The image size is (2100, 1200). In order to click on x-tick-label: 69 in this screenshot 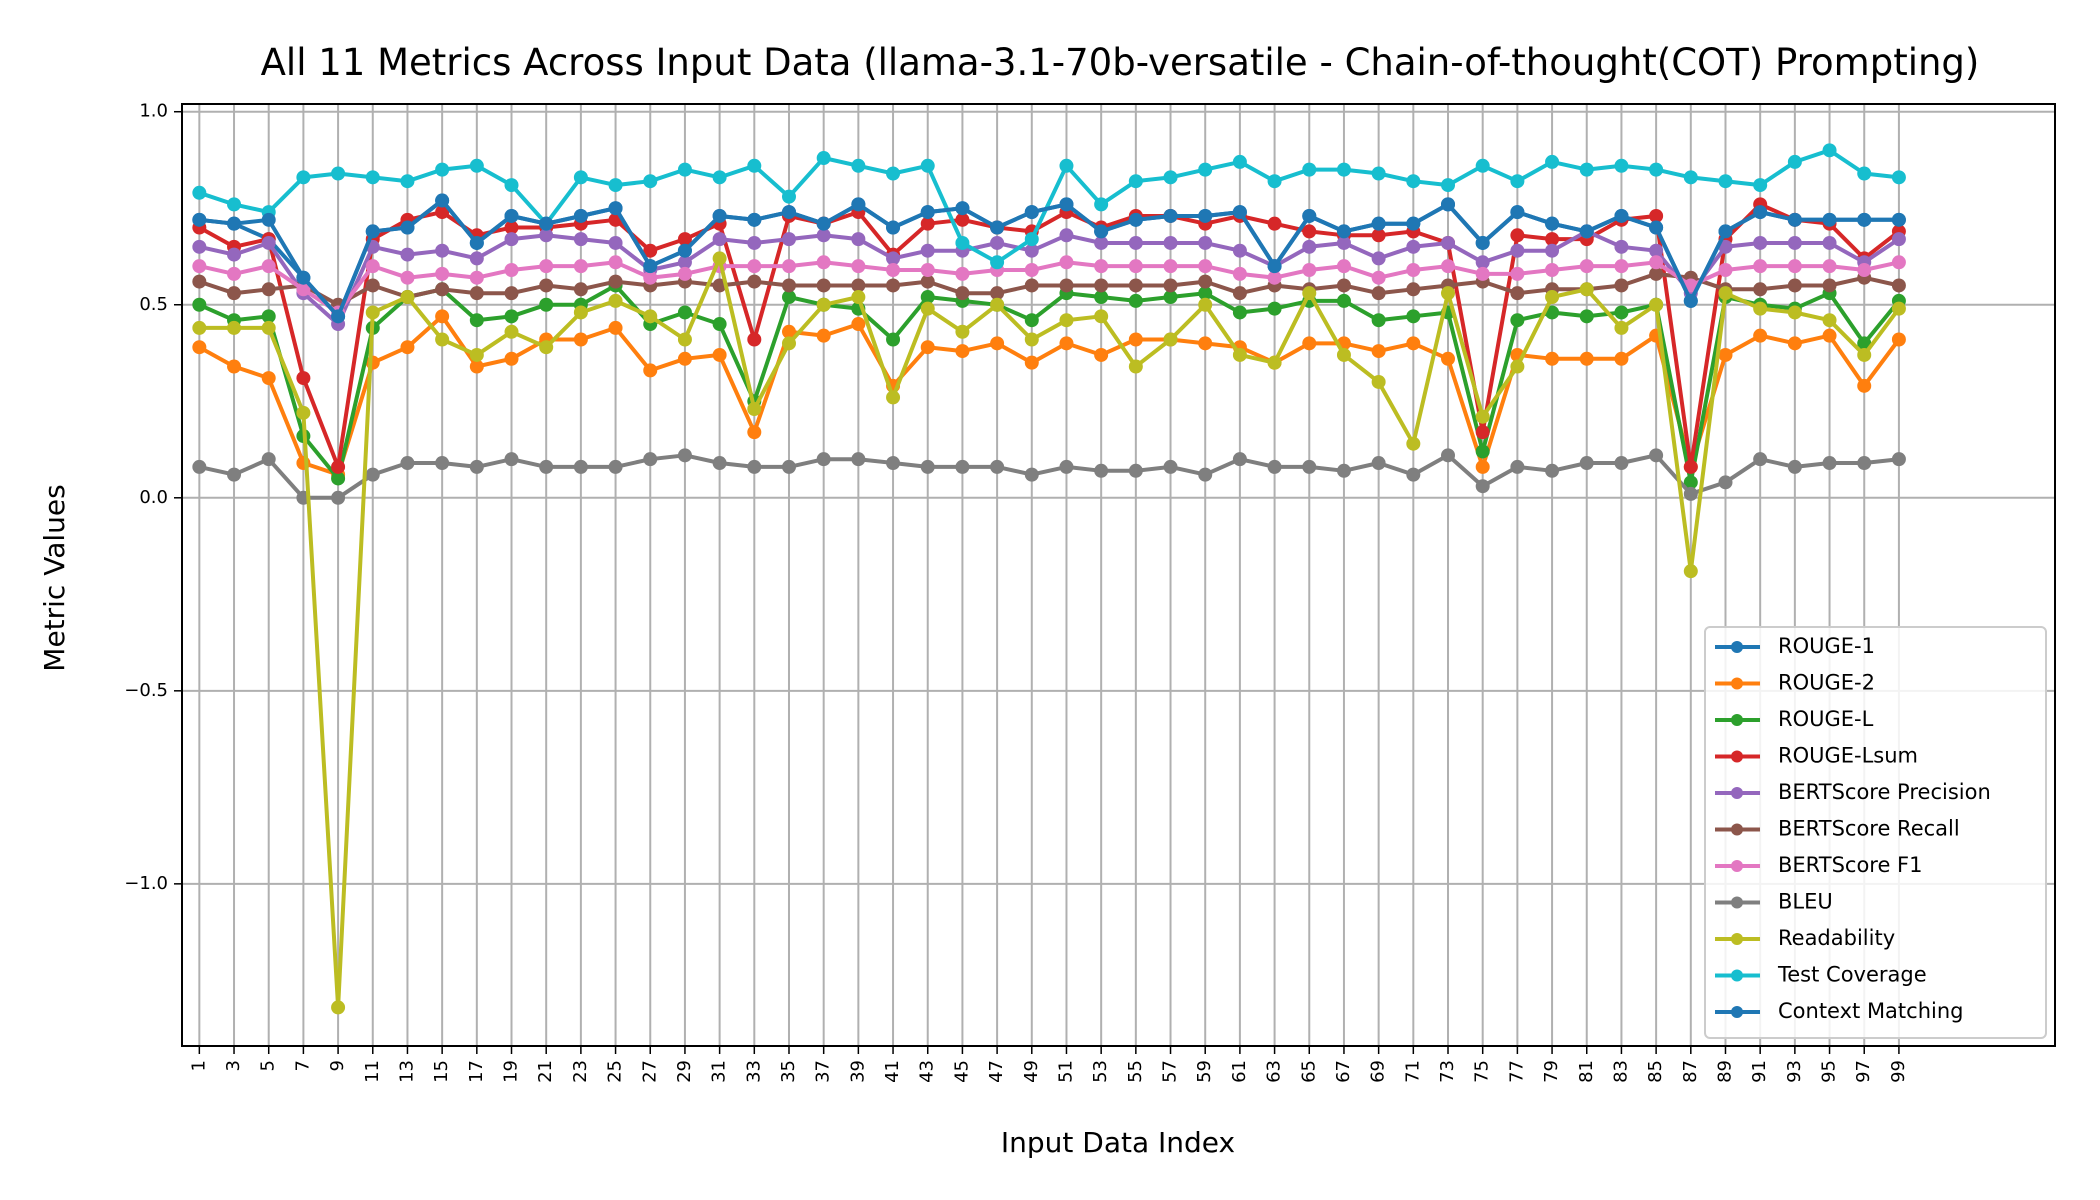, I will do `click(1378, 1071)`.